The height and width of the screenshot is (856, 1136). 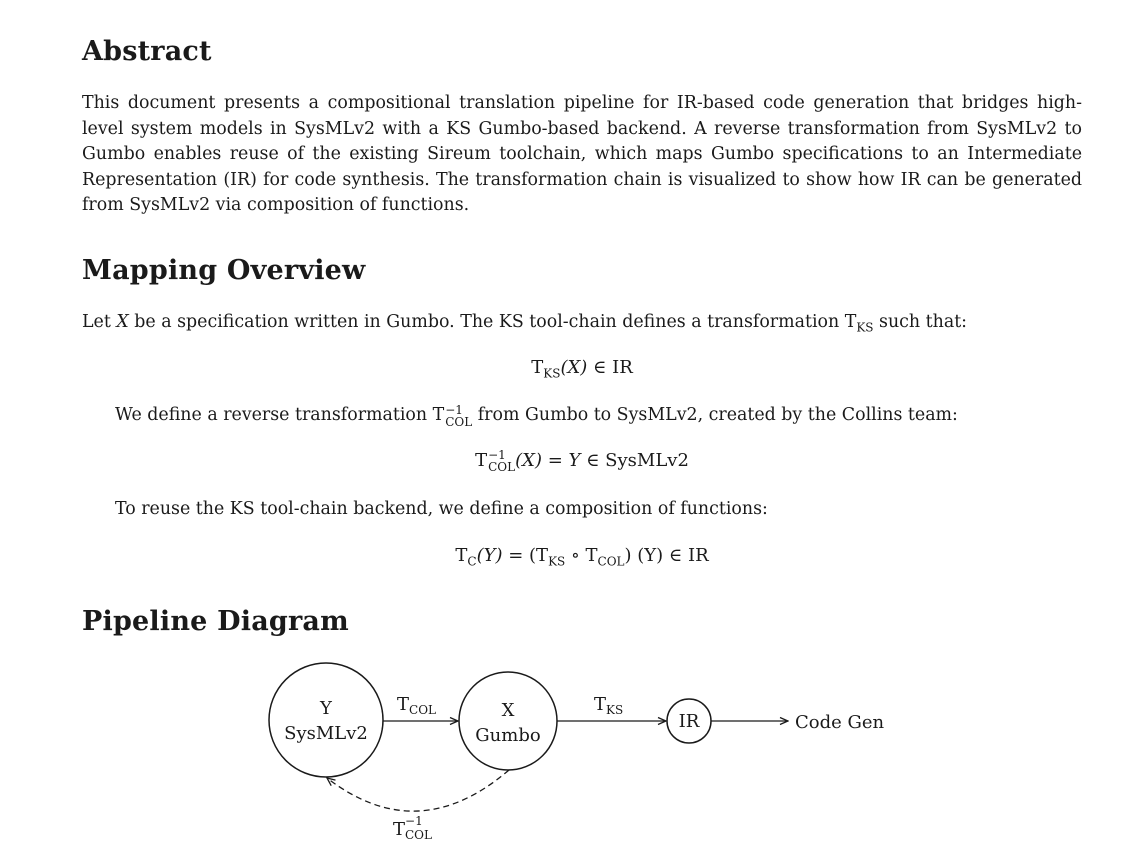 What do you see at coordinates (508, 710) in the screenshot?
I see `node-x-label-1: X` at bounding box center [508, 710].